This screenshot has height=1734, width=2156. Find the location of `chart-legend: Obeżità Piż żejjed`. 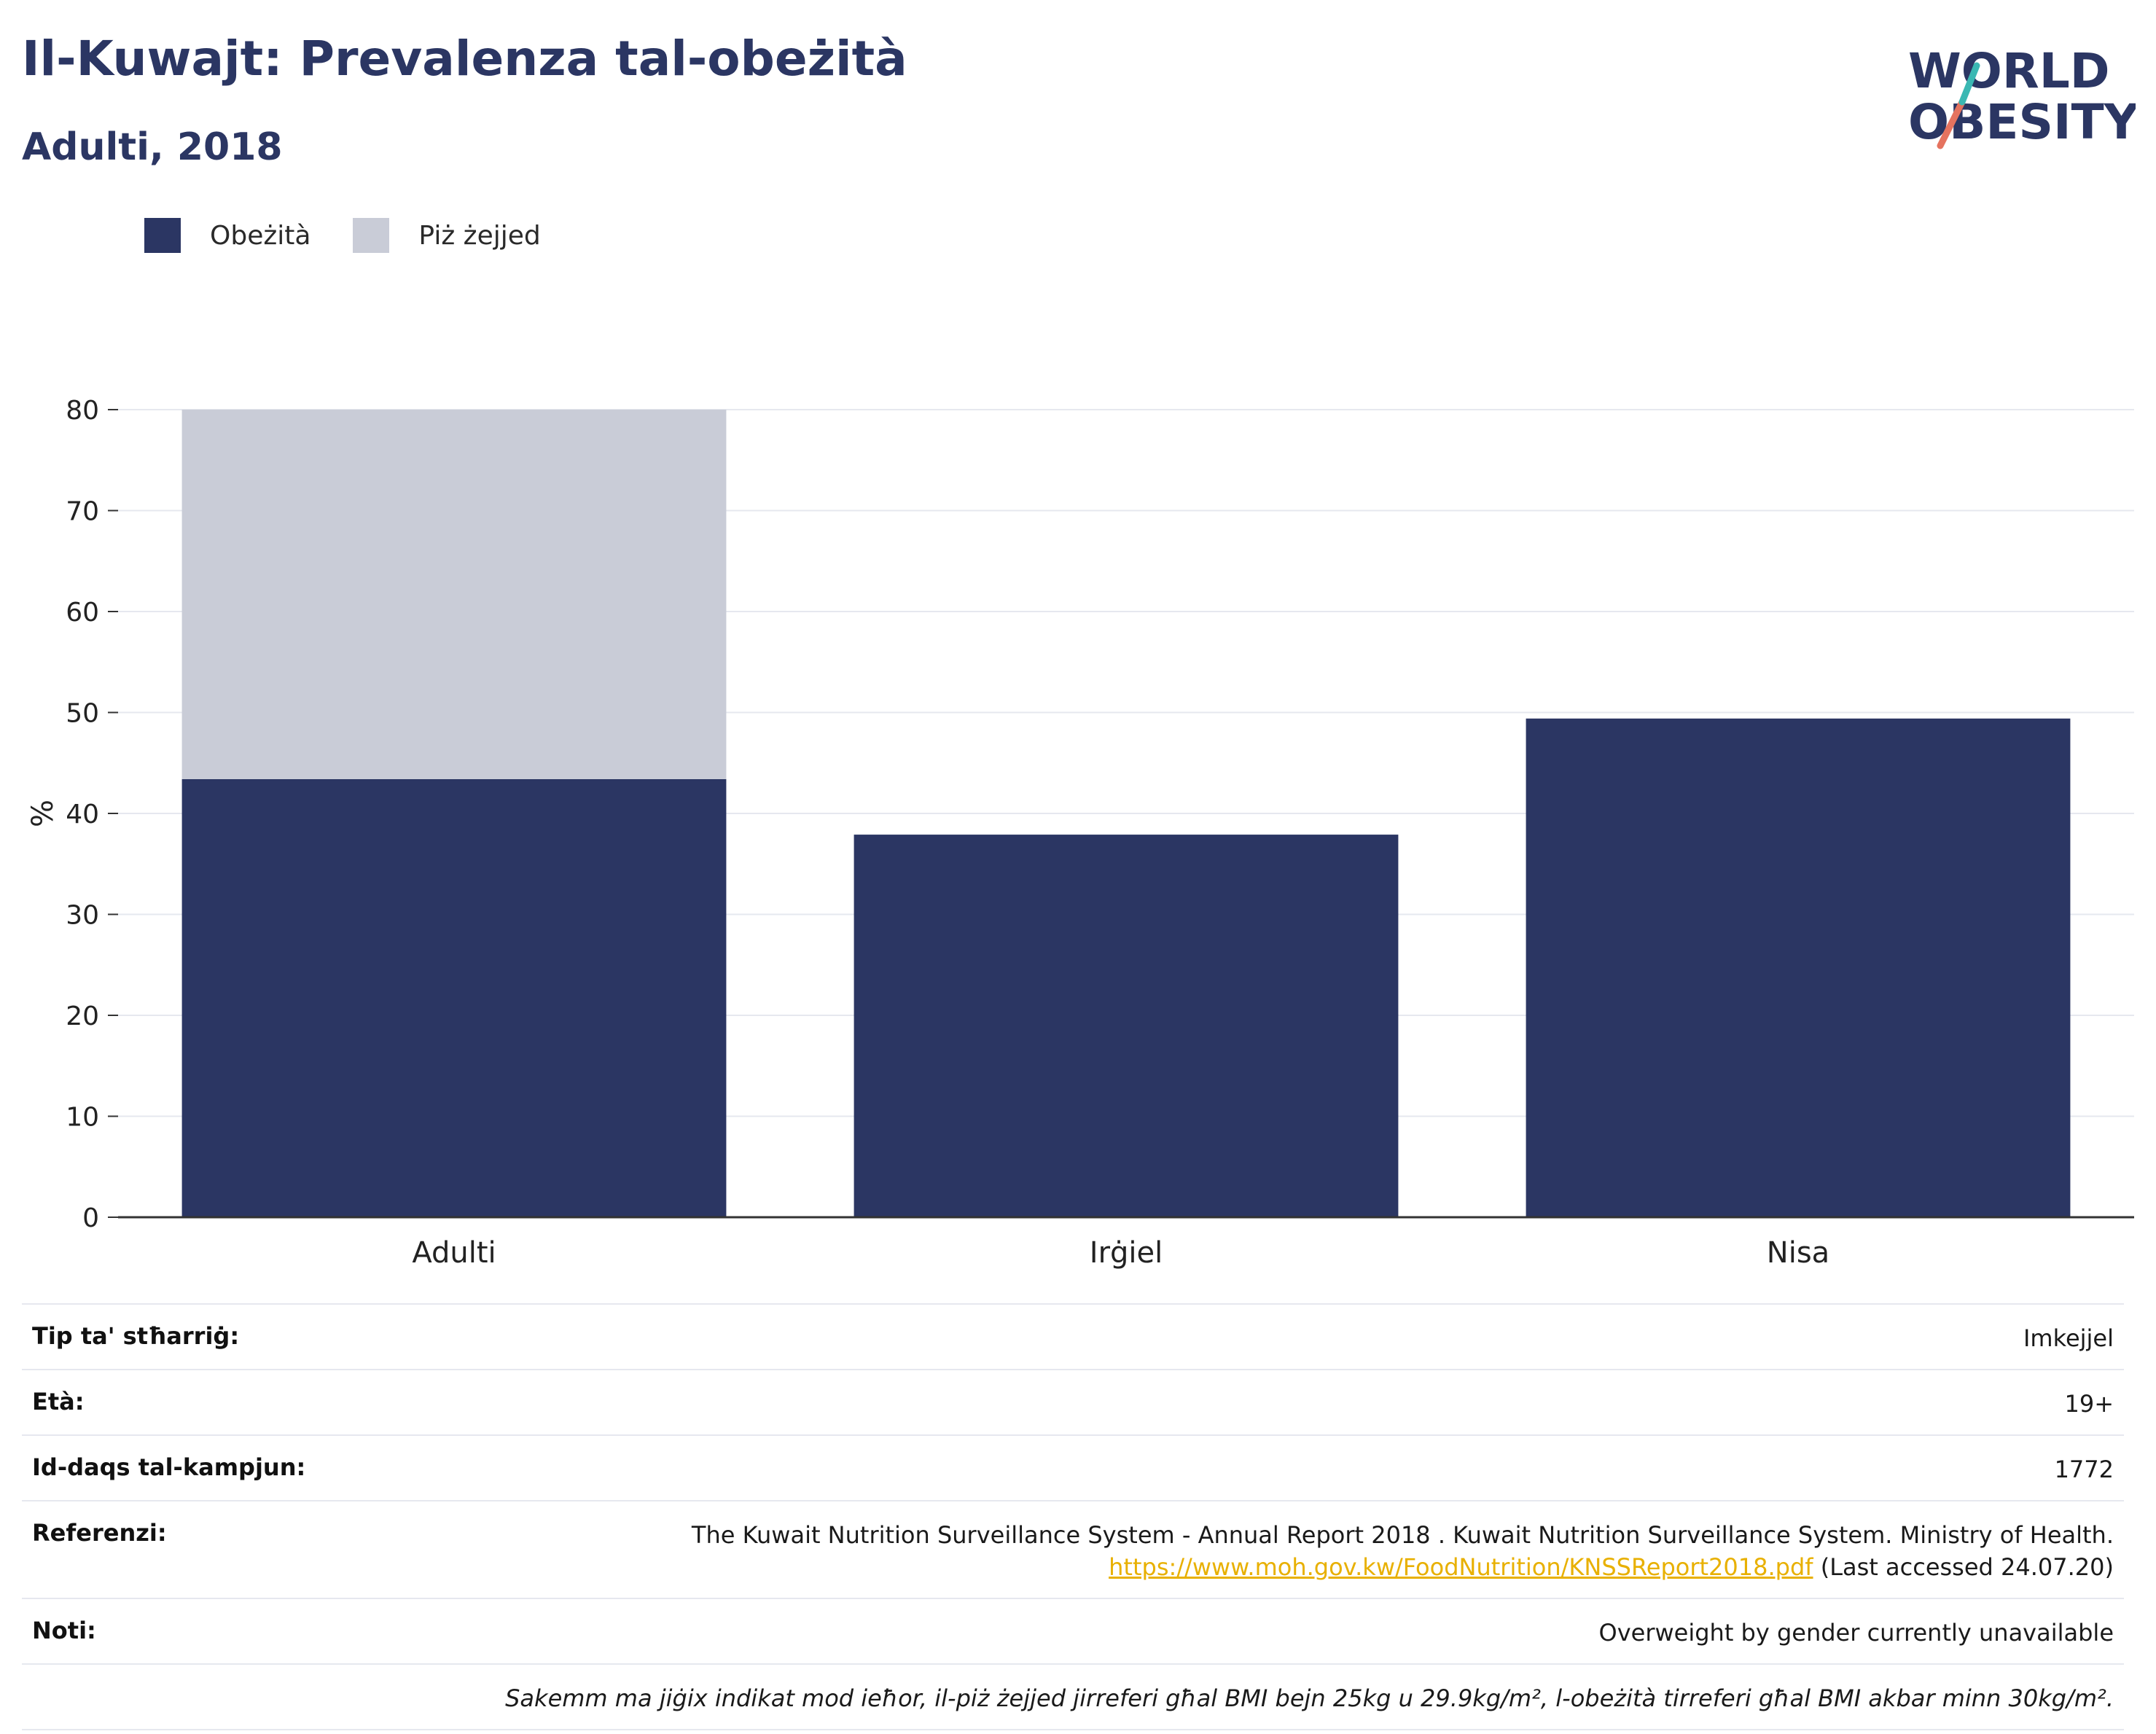

chart-legend: Obeżità Piż żejjed is located at coordinates (364, 235).